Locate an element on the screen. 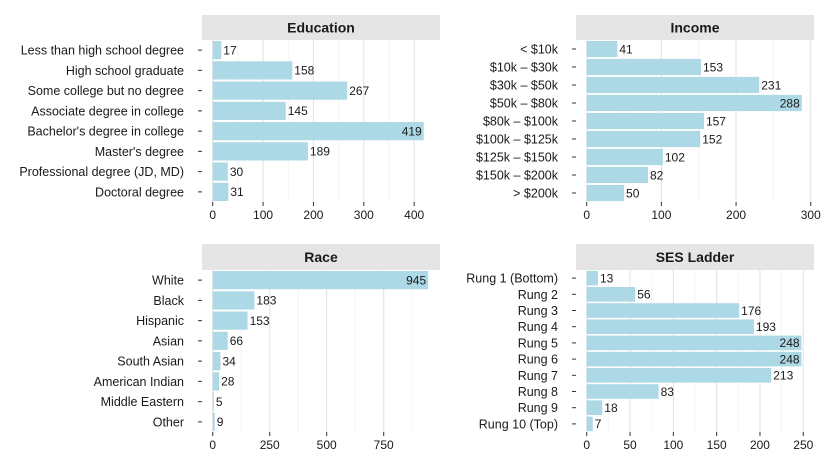 The width and height of the screenshot is (830, 467). category-label: Middle Eastern is located at coordinates (142, 402).